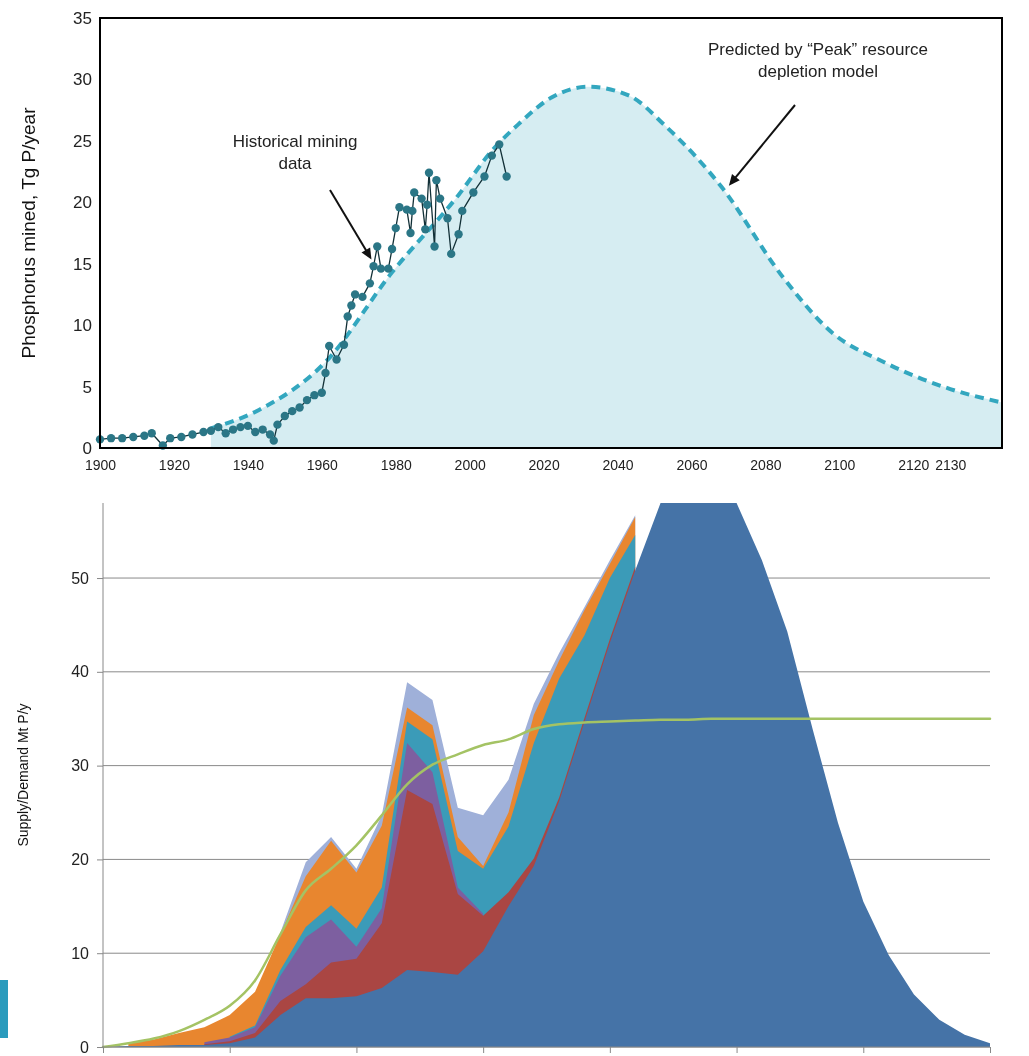 Image resolution: width=1029 pixels, height=1056 pixels. What do you see at coordinates (818, 60) in the screenshot?
I see `annotation: Predicted by “Peak” resource depletion model` at bounding box center [818, 60].